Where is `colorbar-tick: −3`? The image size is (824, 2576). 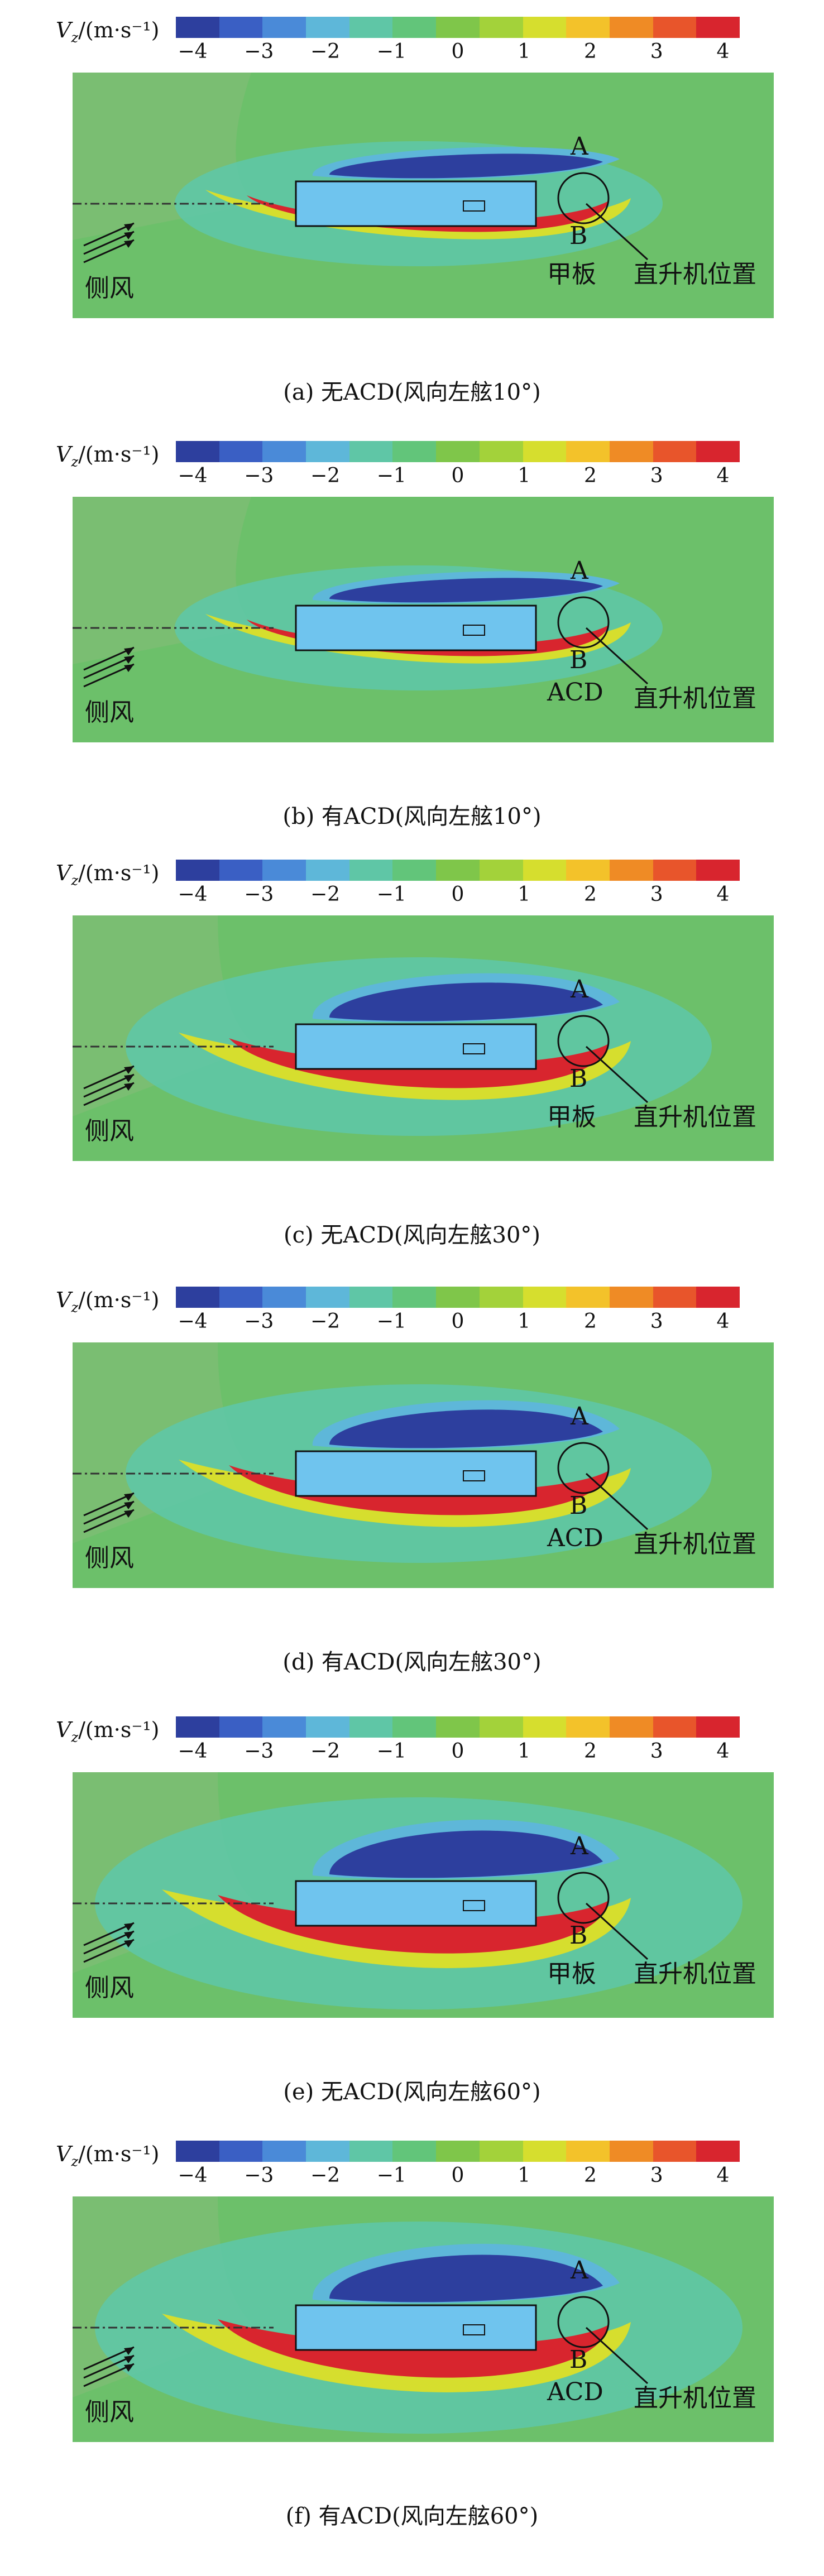
colorbar-tick: −3 is located at coordinates (259, 1321).